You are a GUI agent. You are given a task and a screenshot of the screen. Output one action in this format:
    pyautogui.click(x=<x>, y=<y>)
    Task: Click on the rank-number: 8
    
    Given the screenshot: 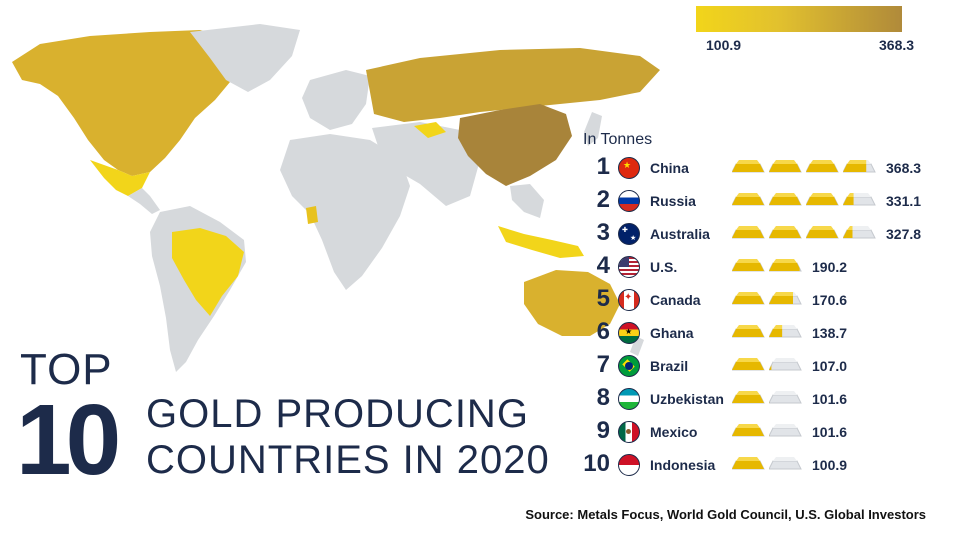 What is the action you would take?
    pyautogui.click(x=603, y=397)
    